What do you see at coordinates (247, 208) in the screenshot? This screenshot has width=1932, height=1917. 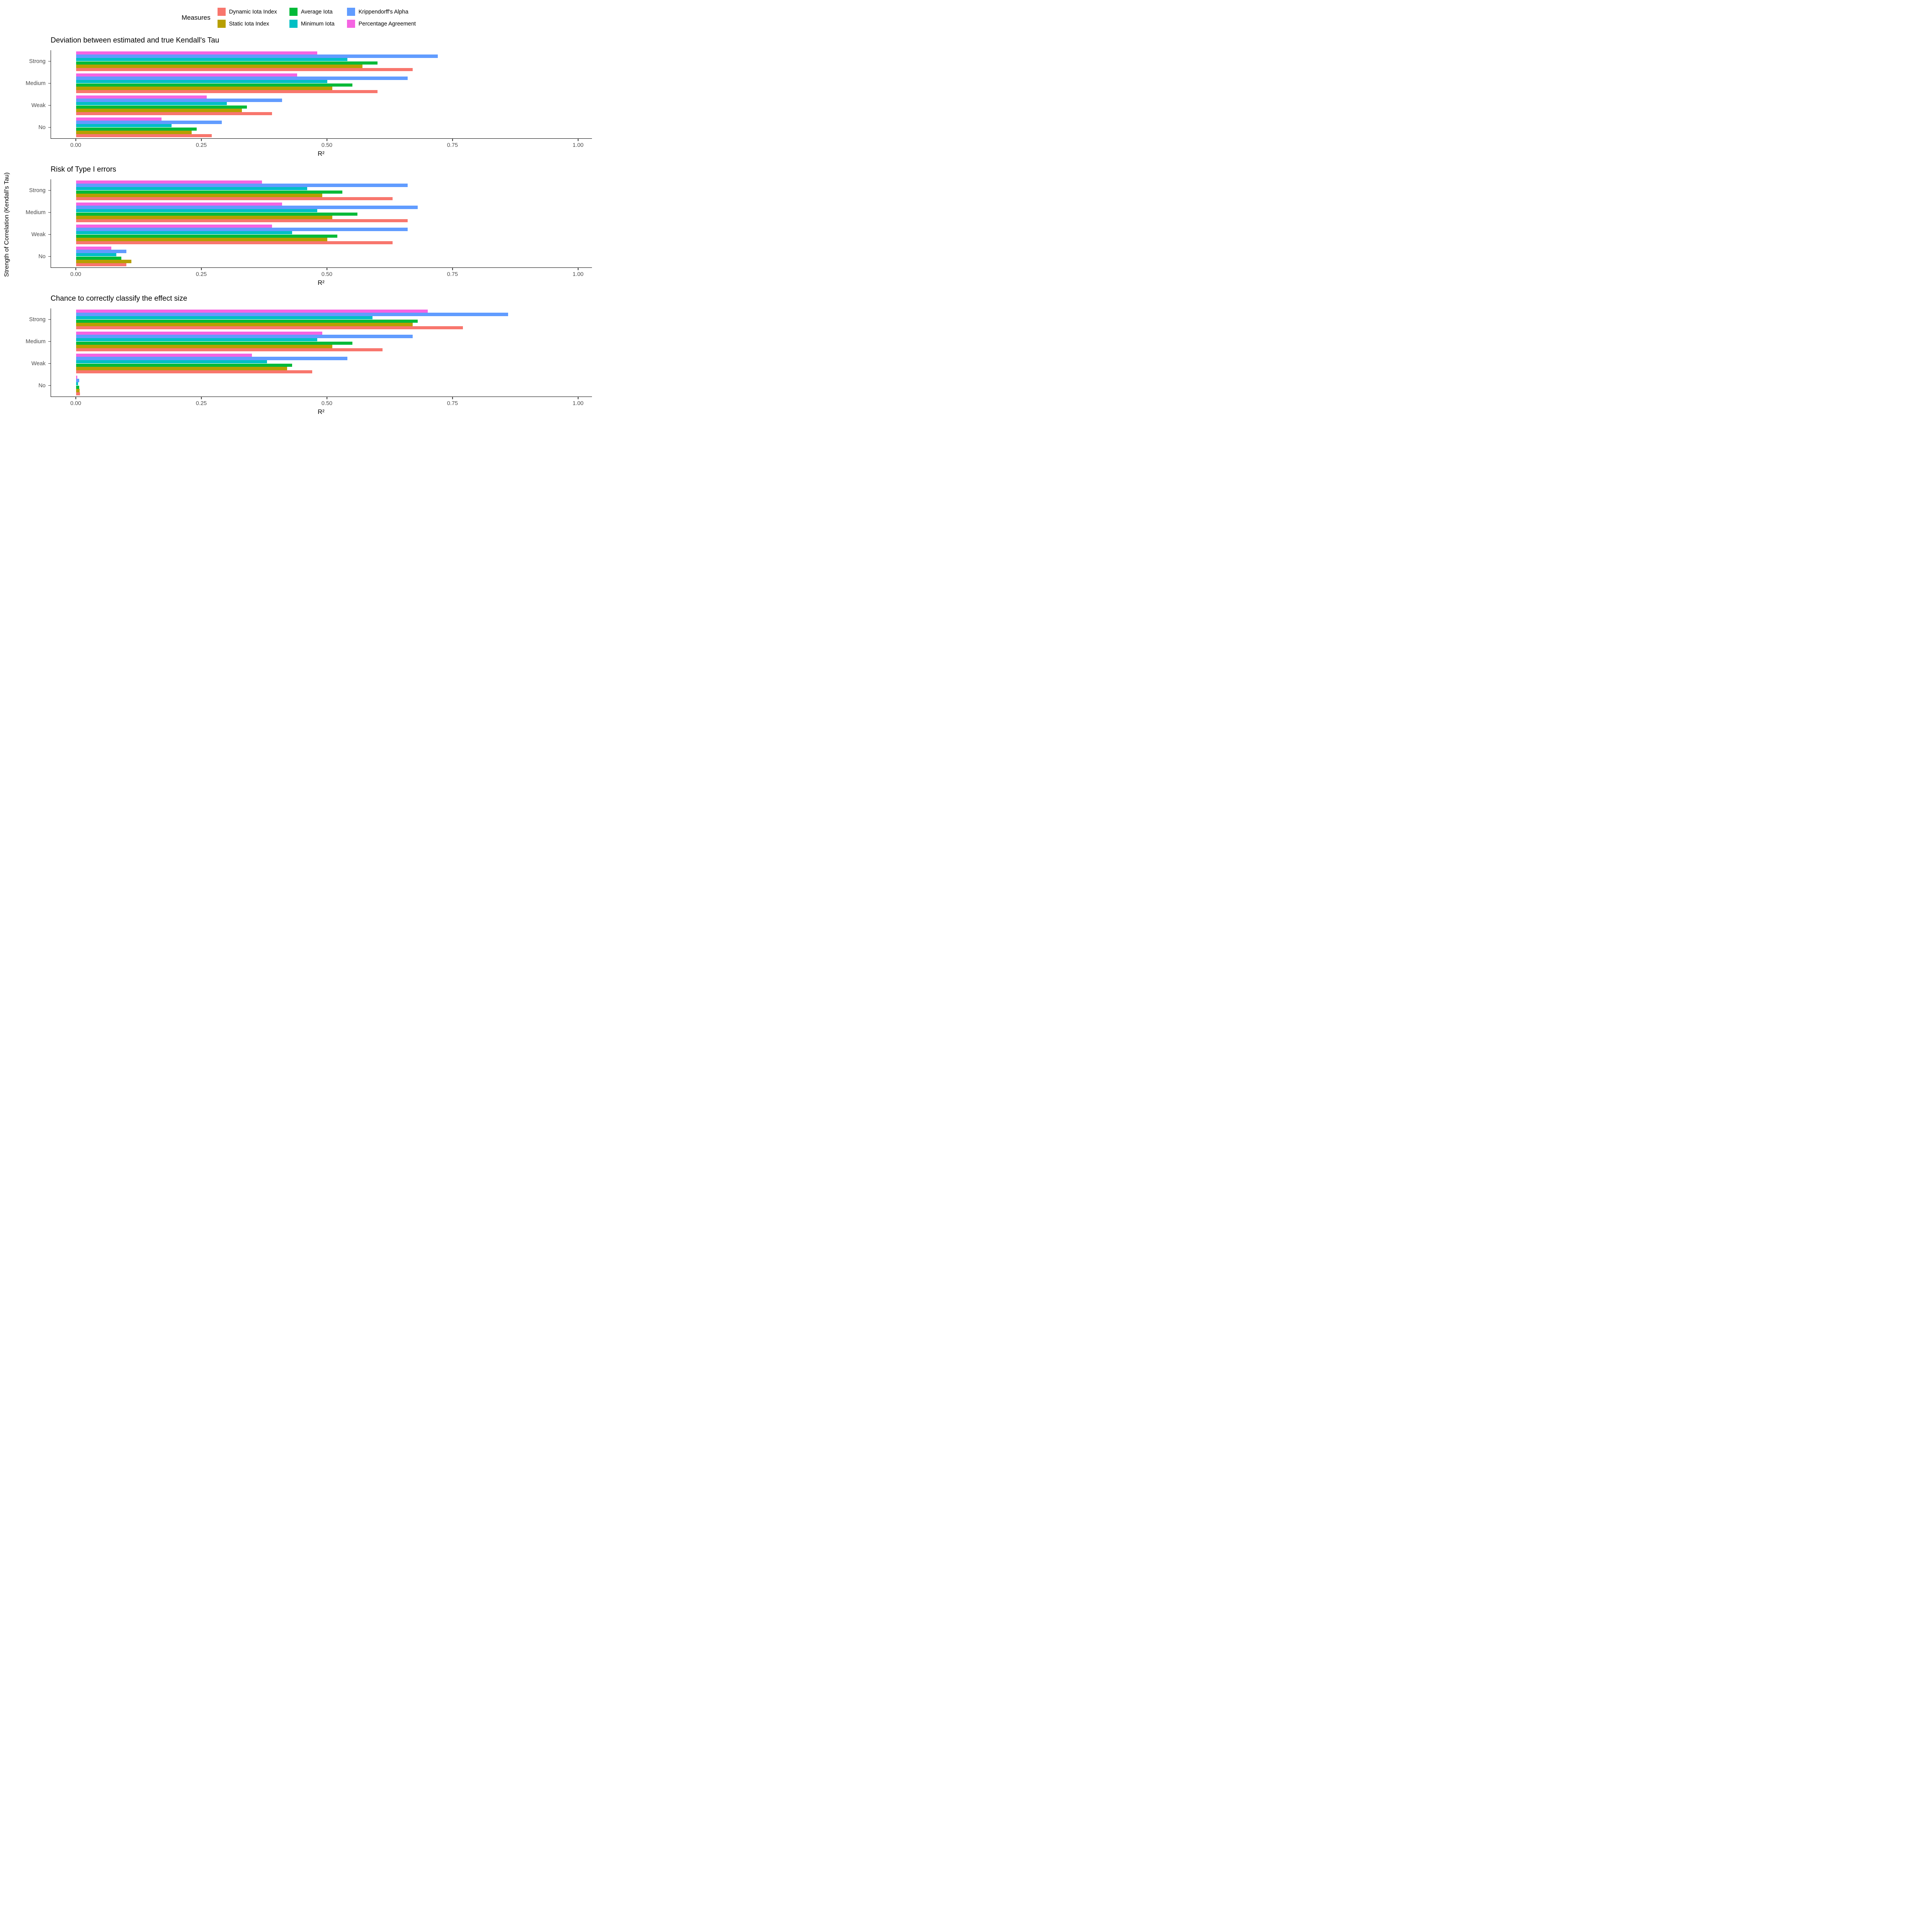 I see `bar-medium-krippendorff-s-alpha` at bounding box center [247, 208].